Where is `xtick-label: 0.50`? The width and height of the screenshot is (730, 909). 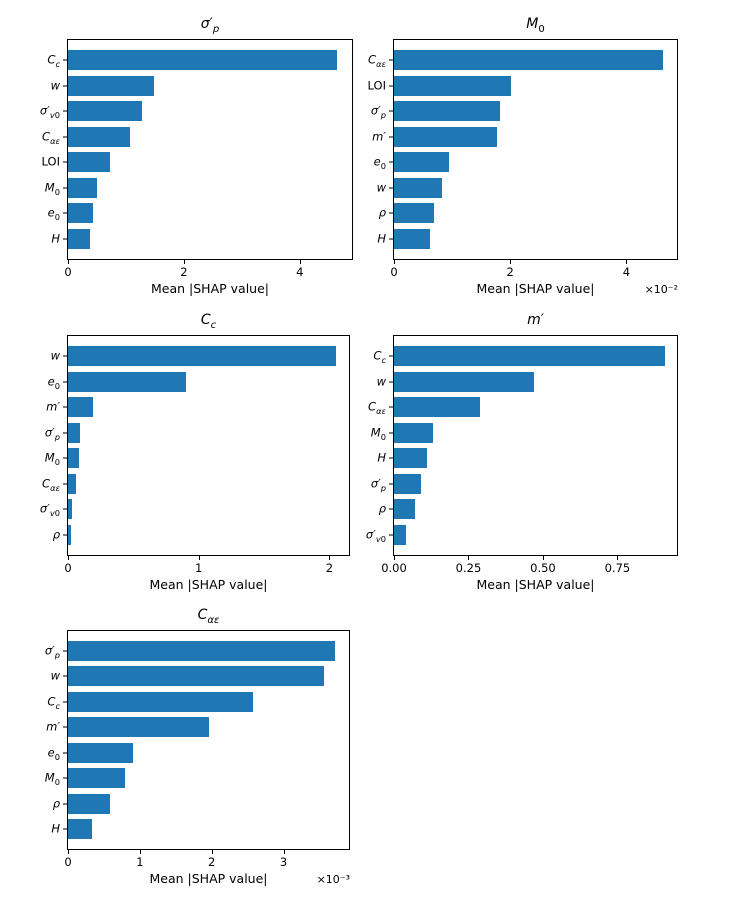 xtick-label: 0.50 is located at coordinates (543, 568).